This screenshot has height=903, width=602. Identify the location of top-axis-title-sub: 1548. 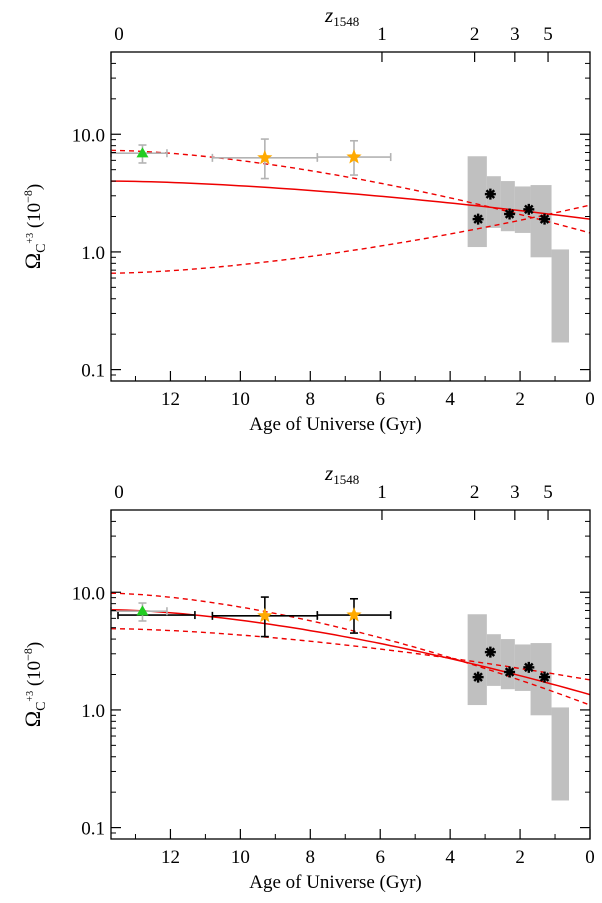
(346, 479).